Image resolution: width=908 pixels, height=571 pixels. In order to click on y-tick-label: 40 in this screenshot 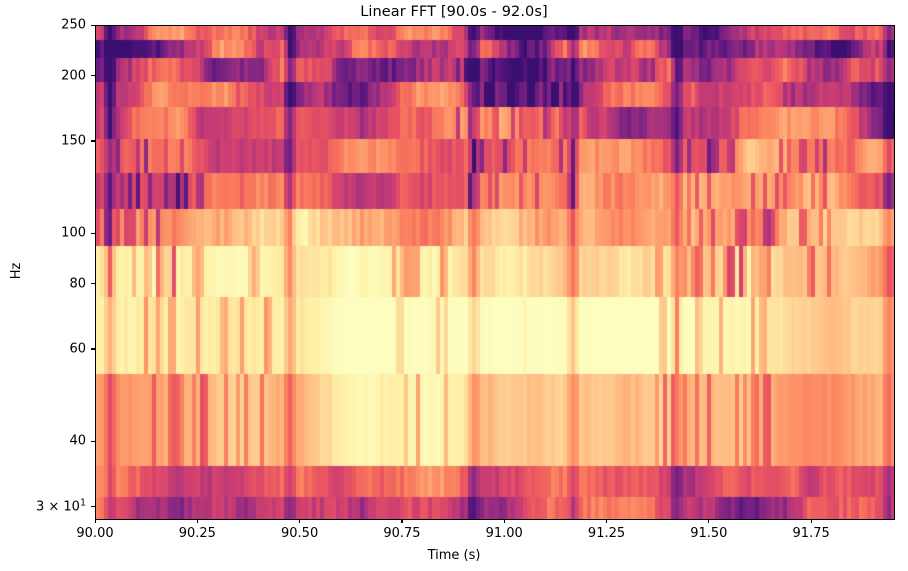, I will do `click(77, 441)`.